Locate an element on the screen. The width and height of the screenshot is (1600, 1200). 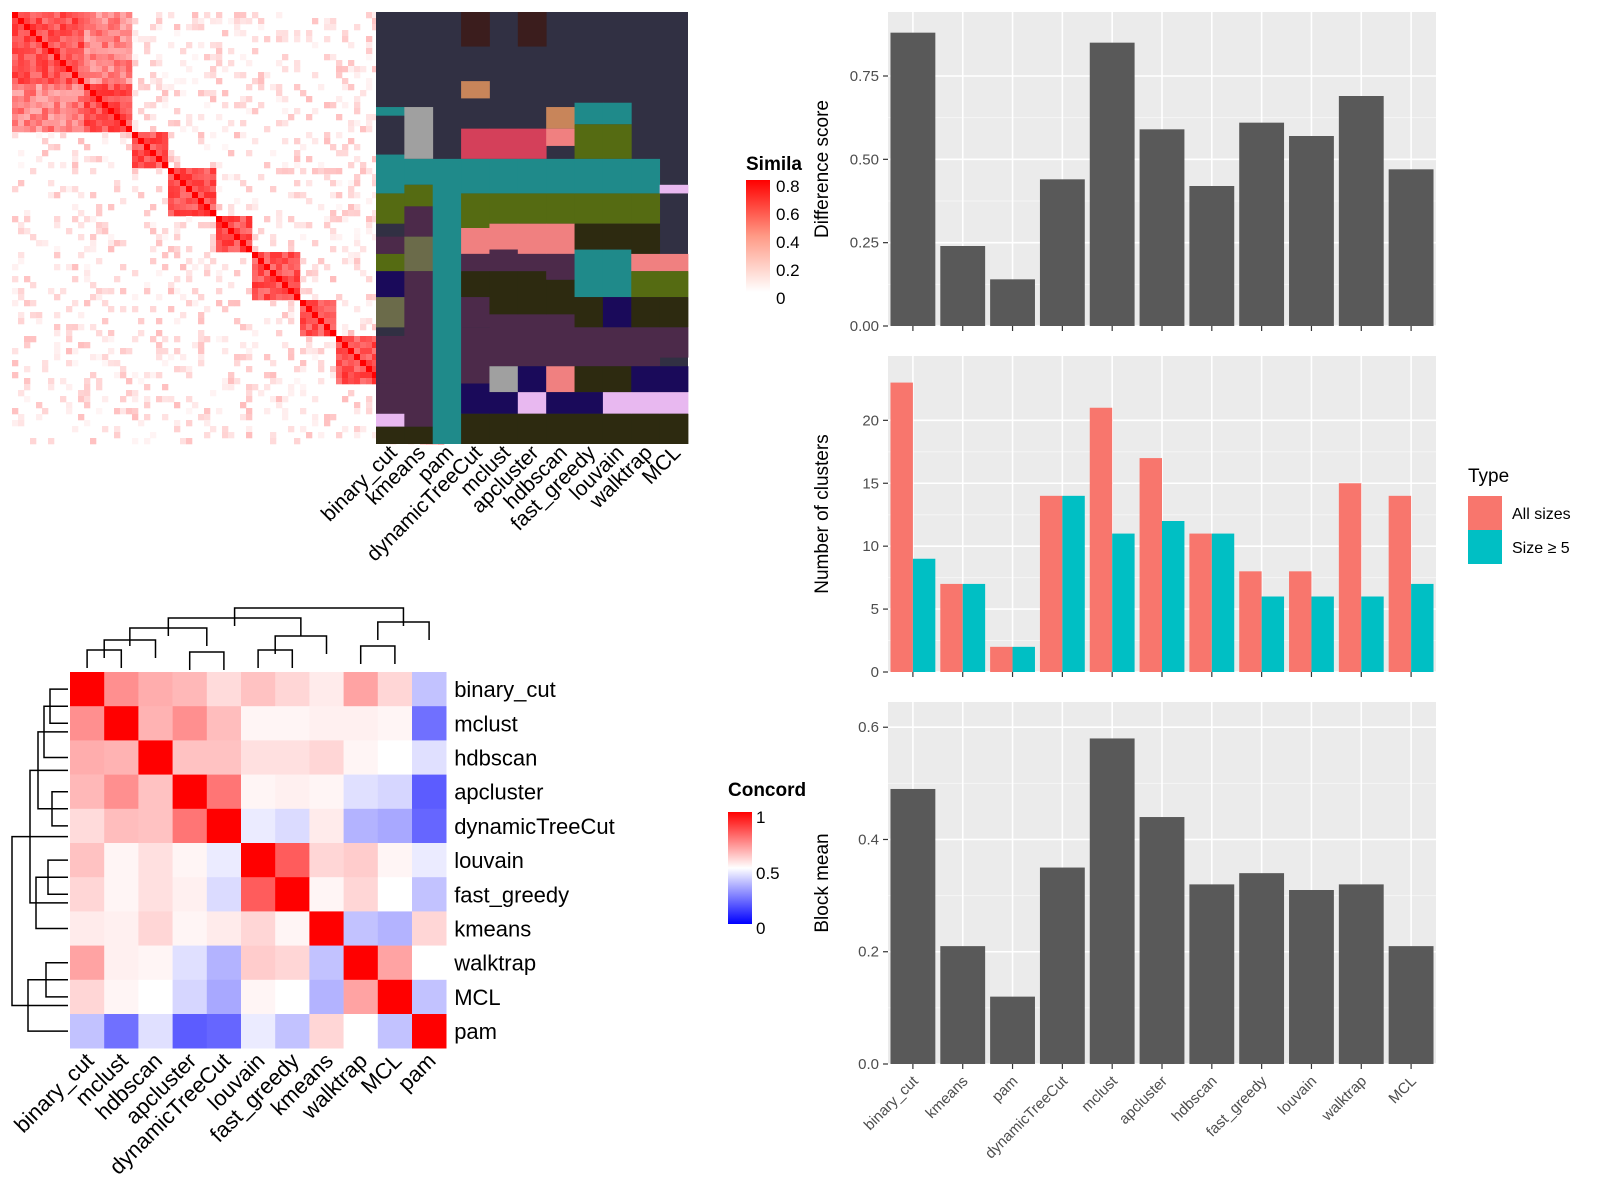
y-tick-label: 15 is located at coordinates (870, 483).